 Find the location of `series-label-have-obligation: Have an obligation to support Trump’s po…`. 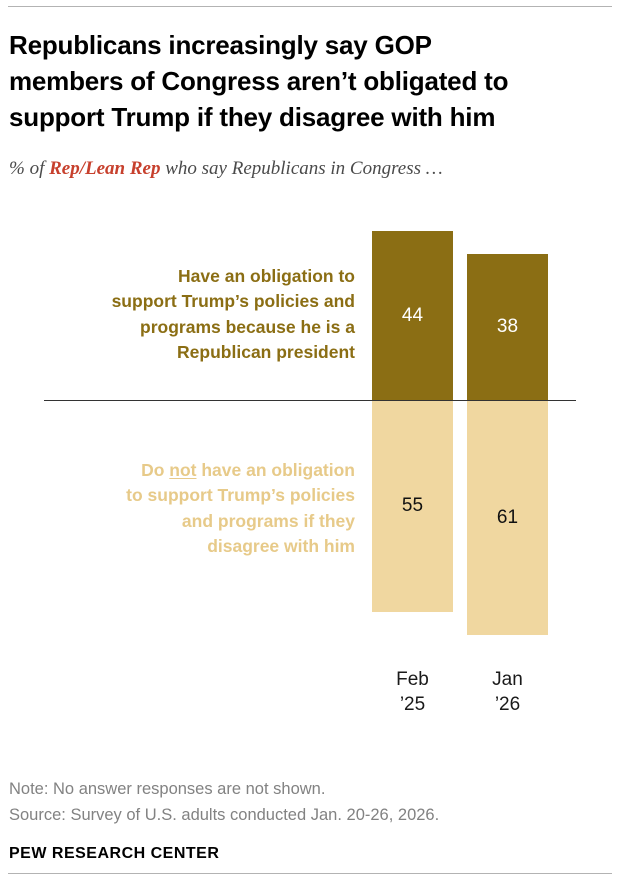

series-label-have-obligation: Have an obligation to support Trump’s po… is located at coordinates (233, 314).